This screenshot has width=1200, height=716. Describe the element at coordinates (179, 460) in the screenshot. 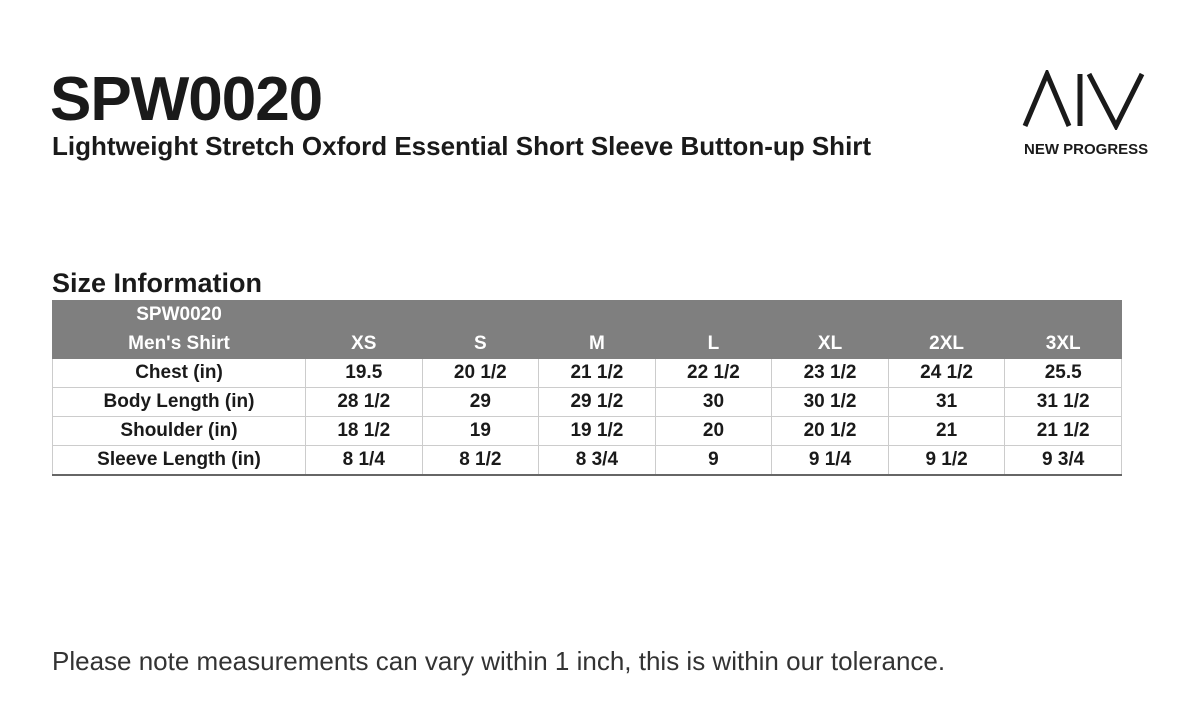

I see `row-label: Sleeve Length (in)` at that location.